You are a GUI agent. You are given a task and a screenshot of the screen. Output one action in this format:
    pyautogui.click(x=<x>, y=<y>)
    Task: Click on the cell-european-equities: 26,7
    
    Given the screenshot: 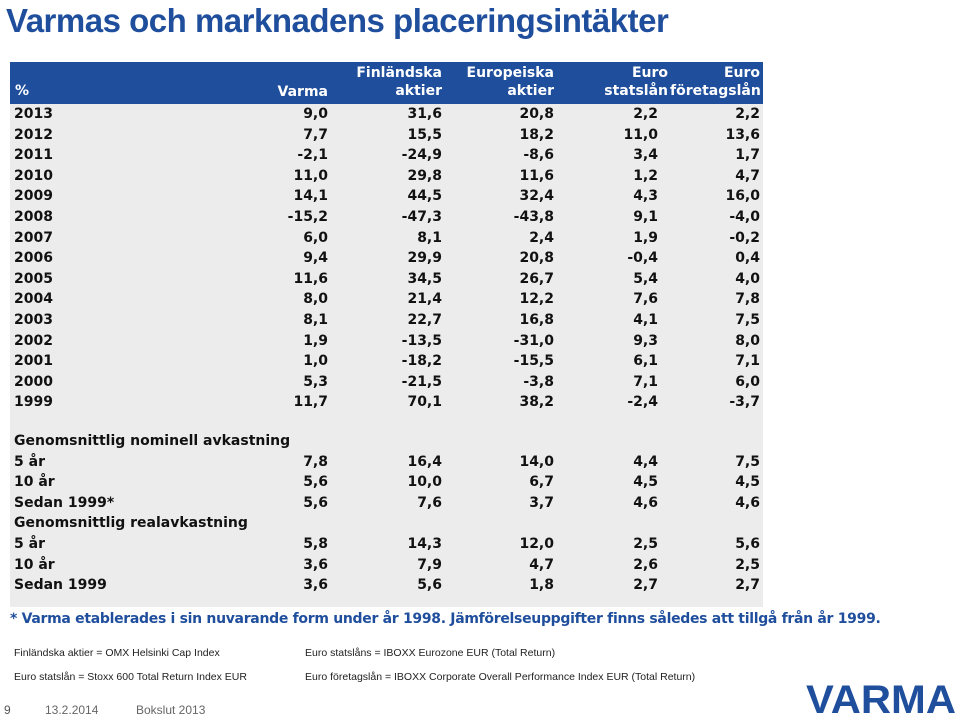 What is the action you would take?
    pyautogui.click(x=536, y=278)
    